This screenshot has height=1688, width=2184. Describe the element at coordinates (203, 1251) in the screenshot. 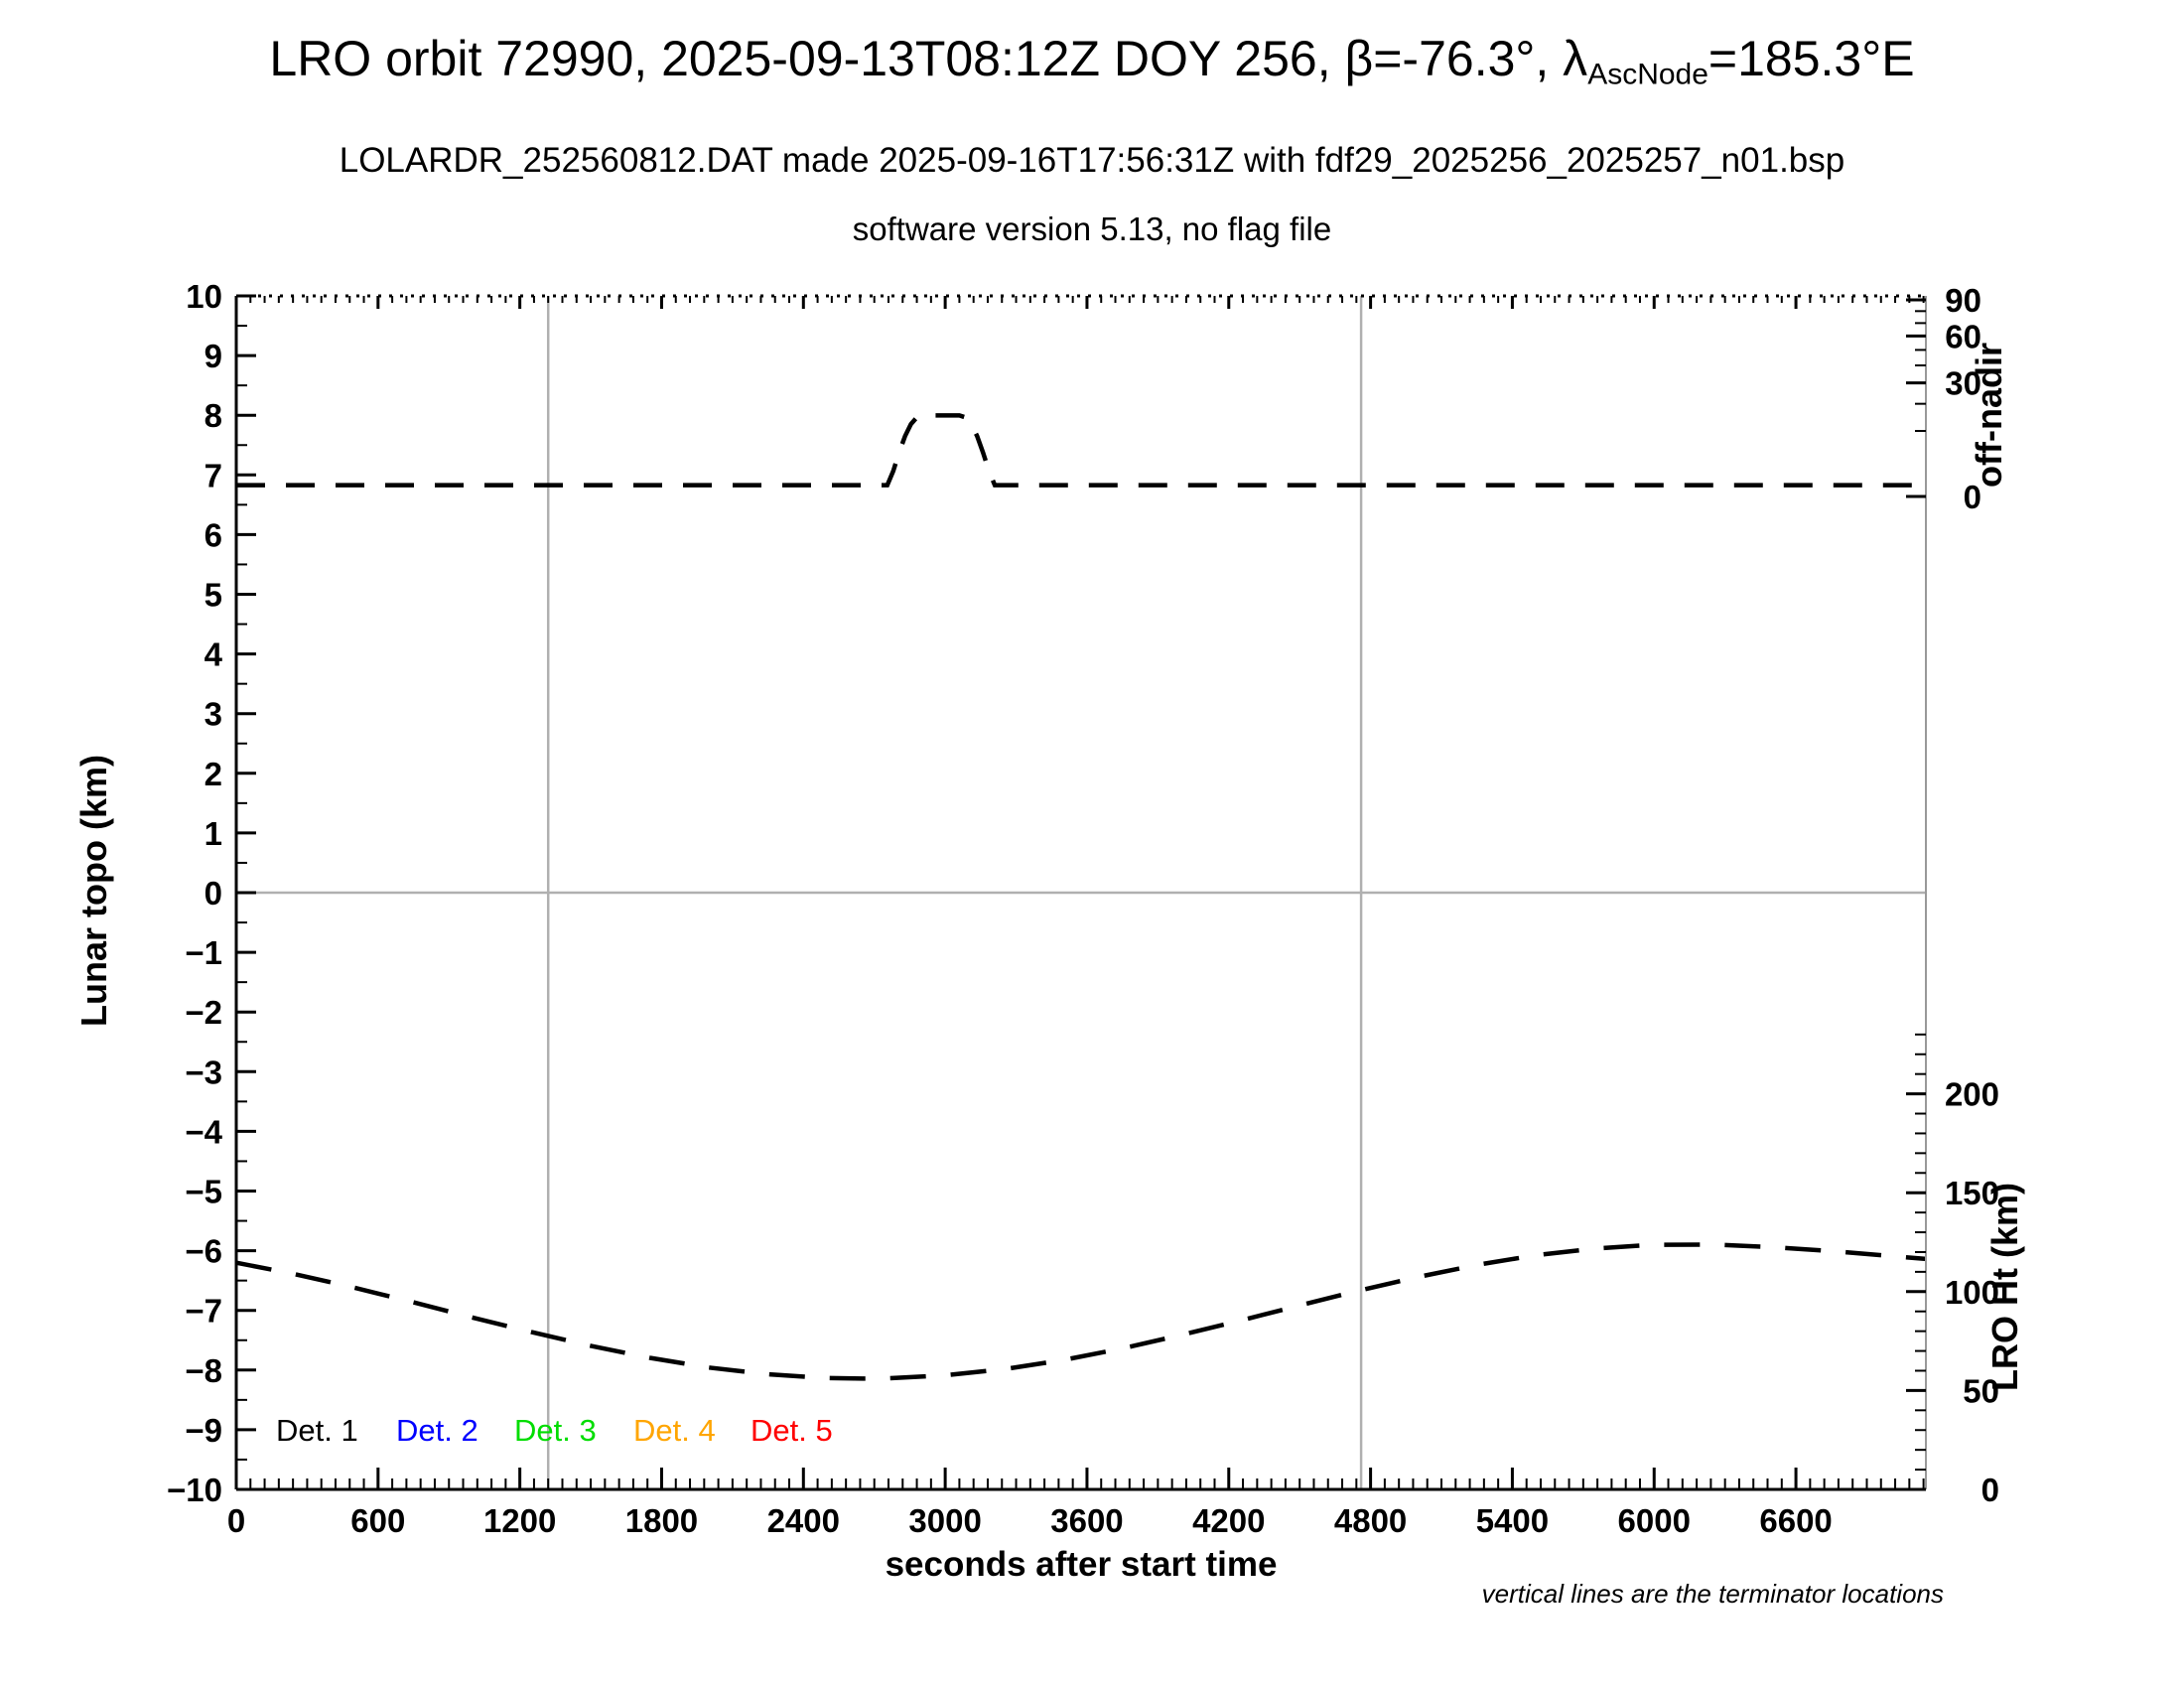

I see `svg-text: −6` at that location.